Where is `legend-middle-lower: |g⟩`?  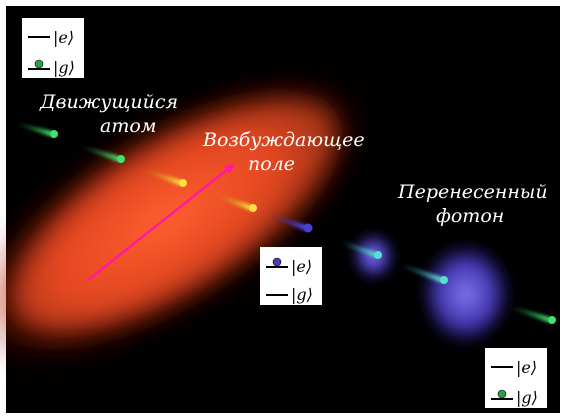 legend-middle-lower: |g⟩ is located at coordinates (302, 294).